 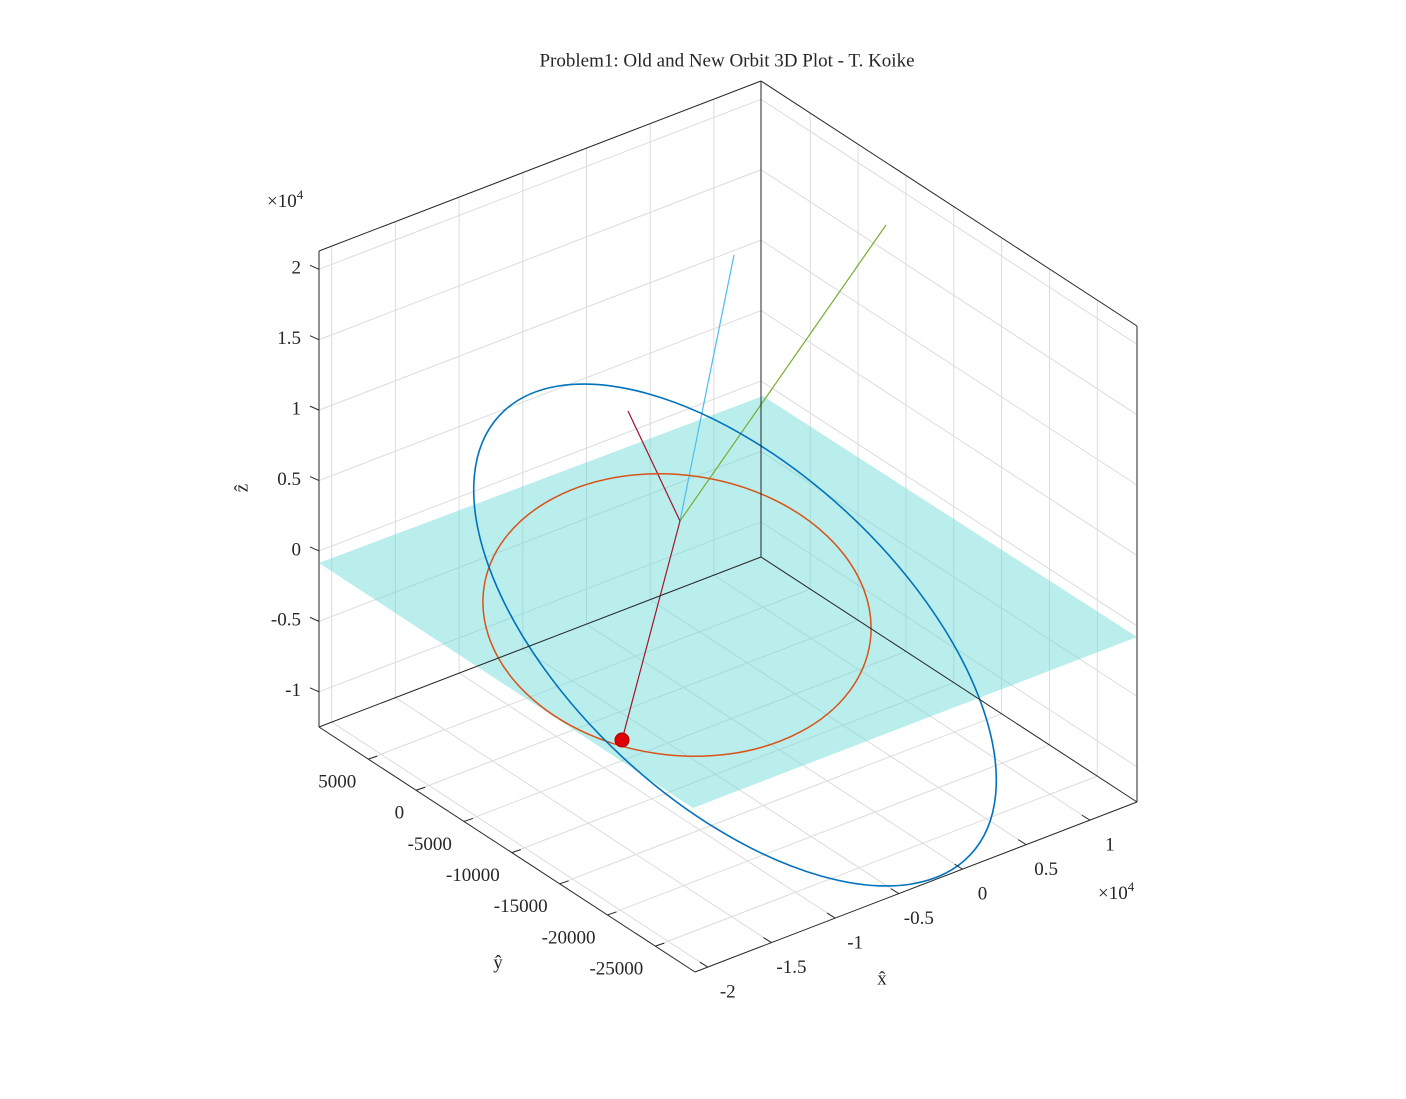 I want to click on y-tick-label: -5000, so click(x=430, y=844).